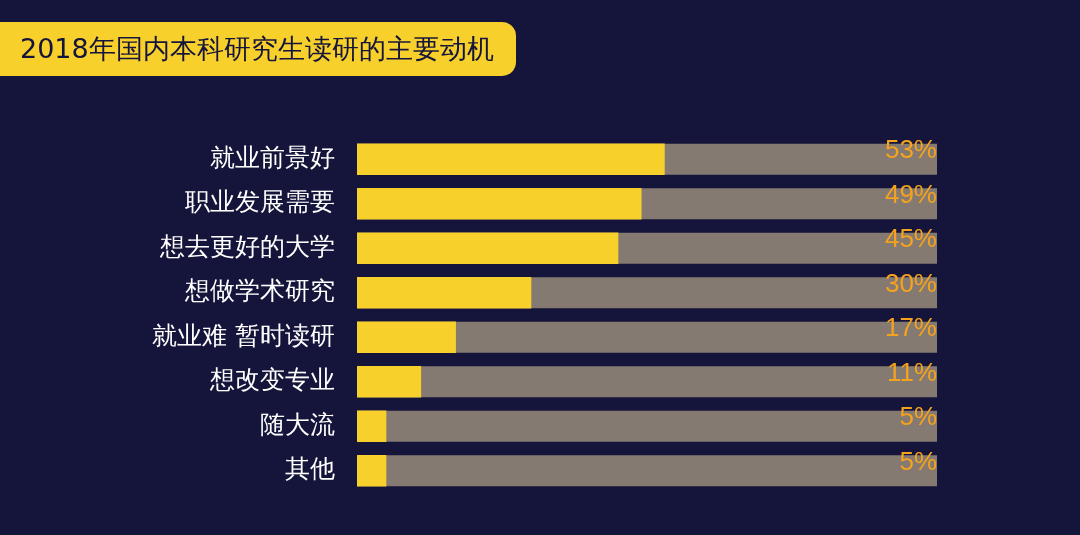  What do you see at coordinates (247, 246) in the screenshot?
I see `y-tick-label: 想去更好的大学` at bounding box center [247, 246].